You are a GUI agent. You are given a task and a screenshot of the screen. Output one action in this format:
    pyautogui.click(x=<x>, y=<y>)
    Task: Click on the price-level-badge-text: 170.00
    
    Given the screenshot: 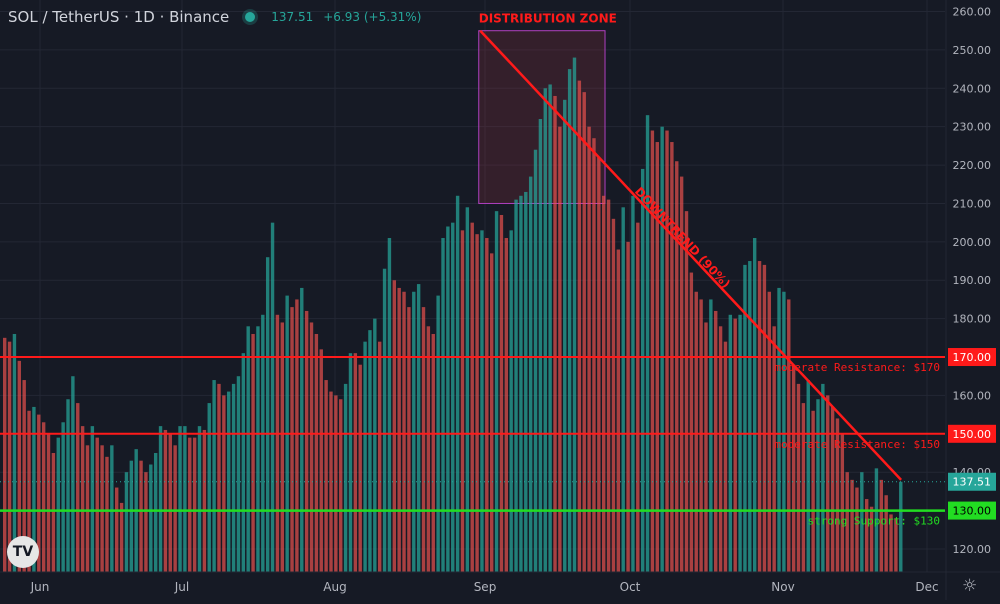 What is the action you would take?
    pyautogui.click(x=972, y=357)
    